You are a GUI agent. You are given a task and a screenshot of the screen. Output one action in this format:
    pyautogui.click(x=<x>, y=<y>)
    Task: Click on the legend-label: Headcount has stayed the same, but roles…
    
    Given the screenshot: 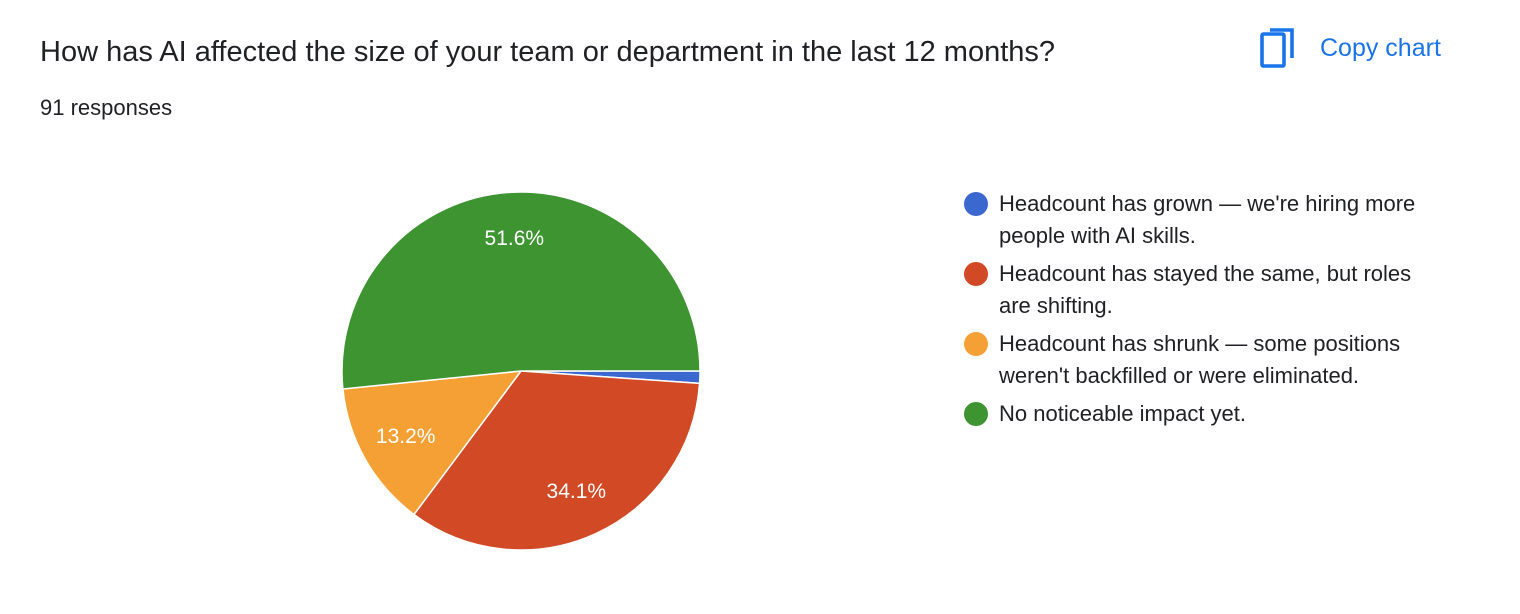 What is the action you would take?
    pyautogui.click(x=1205, y=289)
    